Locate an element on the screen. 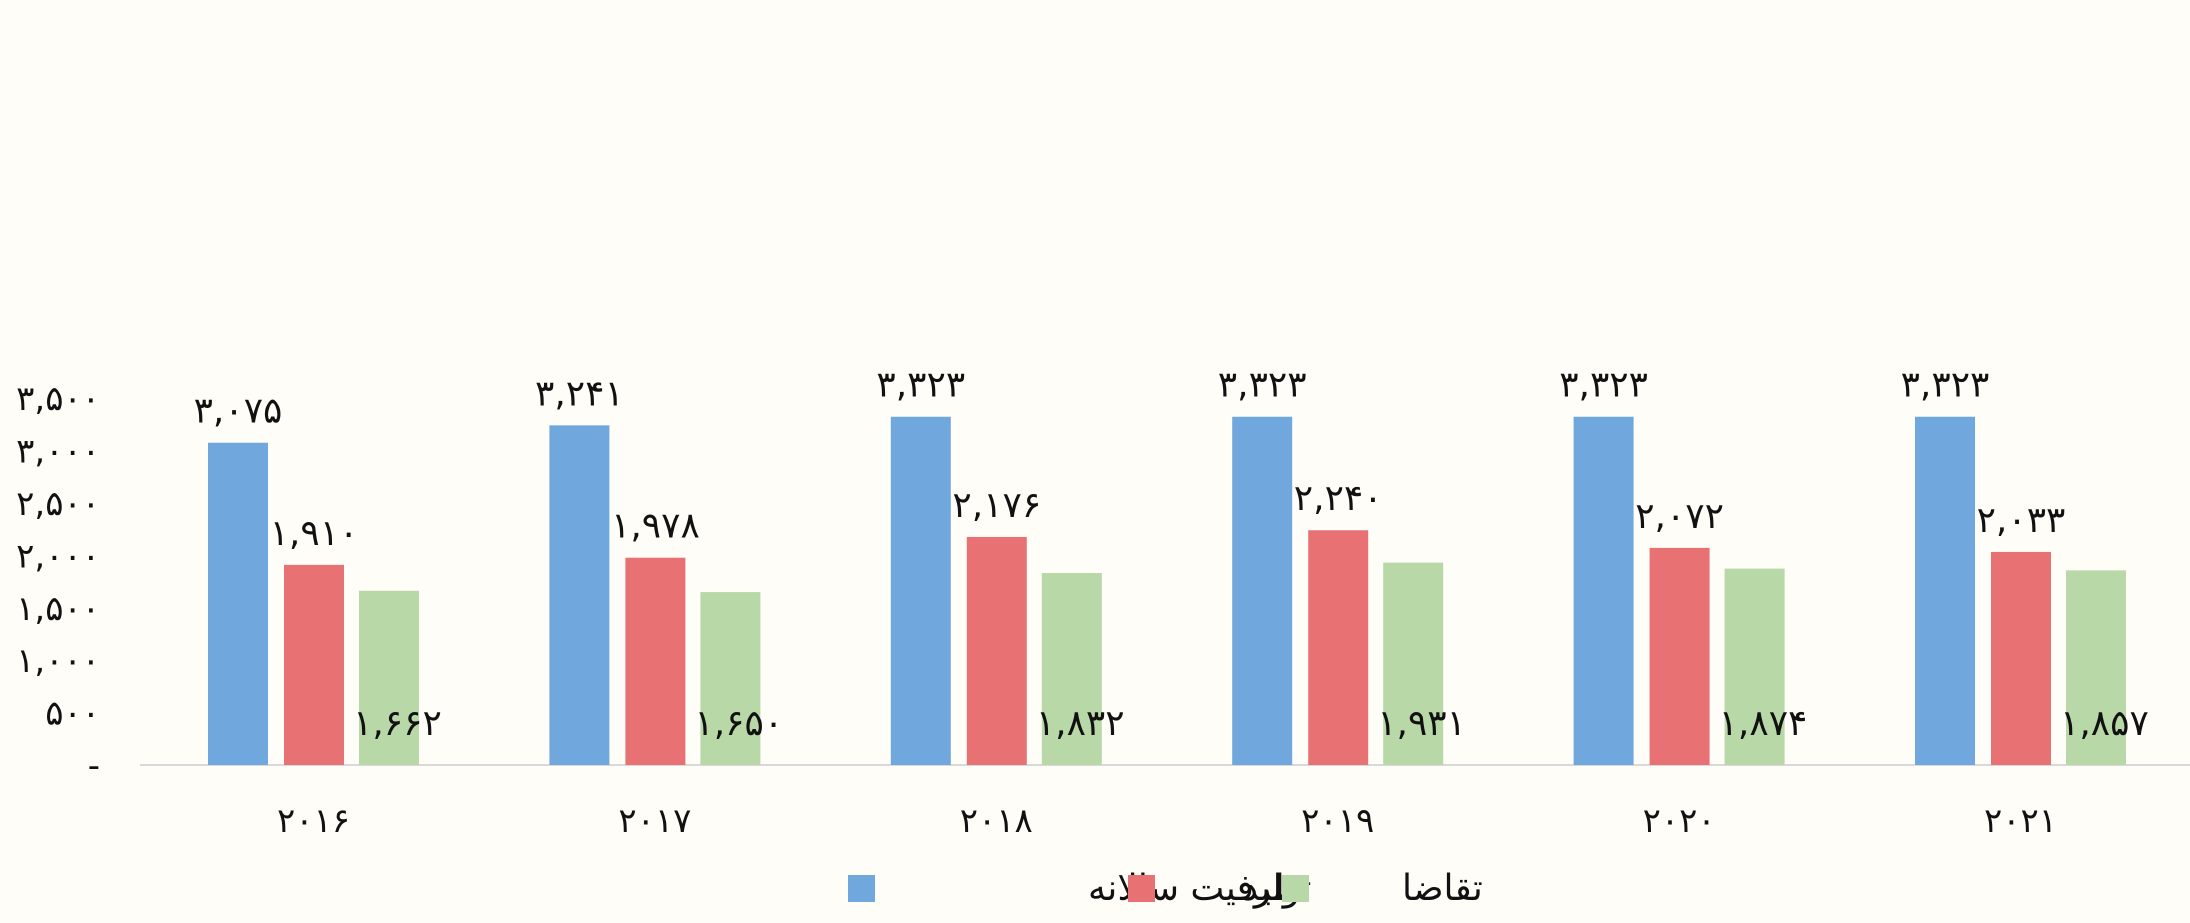  data-label-series-2-5: ۲,۰۳۳ is located at coordinates (2021, 520).